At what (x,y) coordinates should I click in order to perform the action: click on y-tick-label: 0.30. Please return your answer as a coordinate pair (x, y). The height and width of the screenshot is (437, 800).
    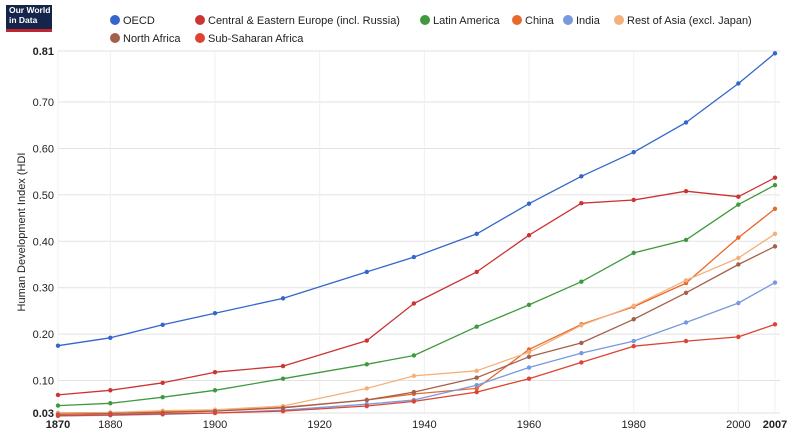
    Looking at the image, I should click on (43, 289).